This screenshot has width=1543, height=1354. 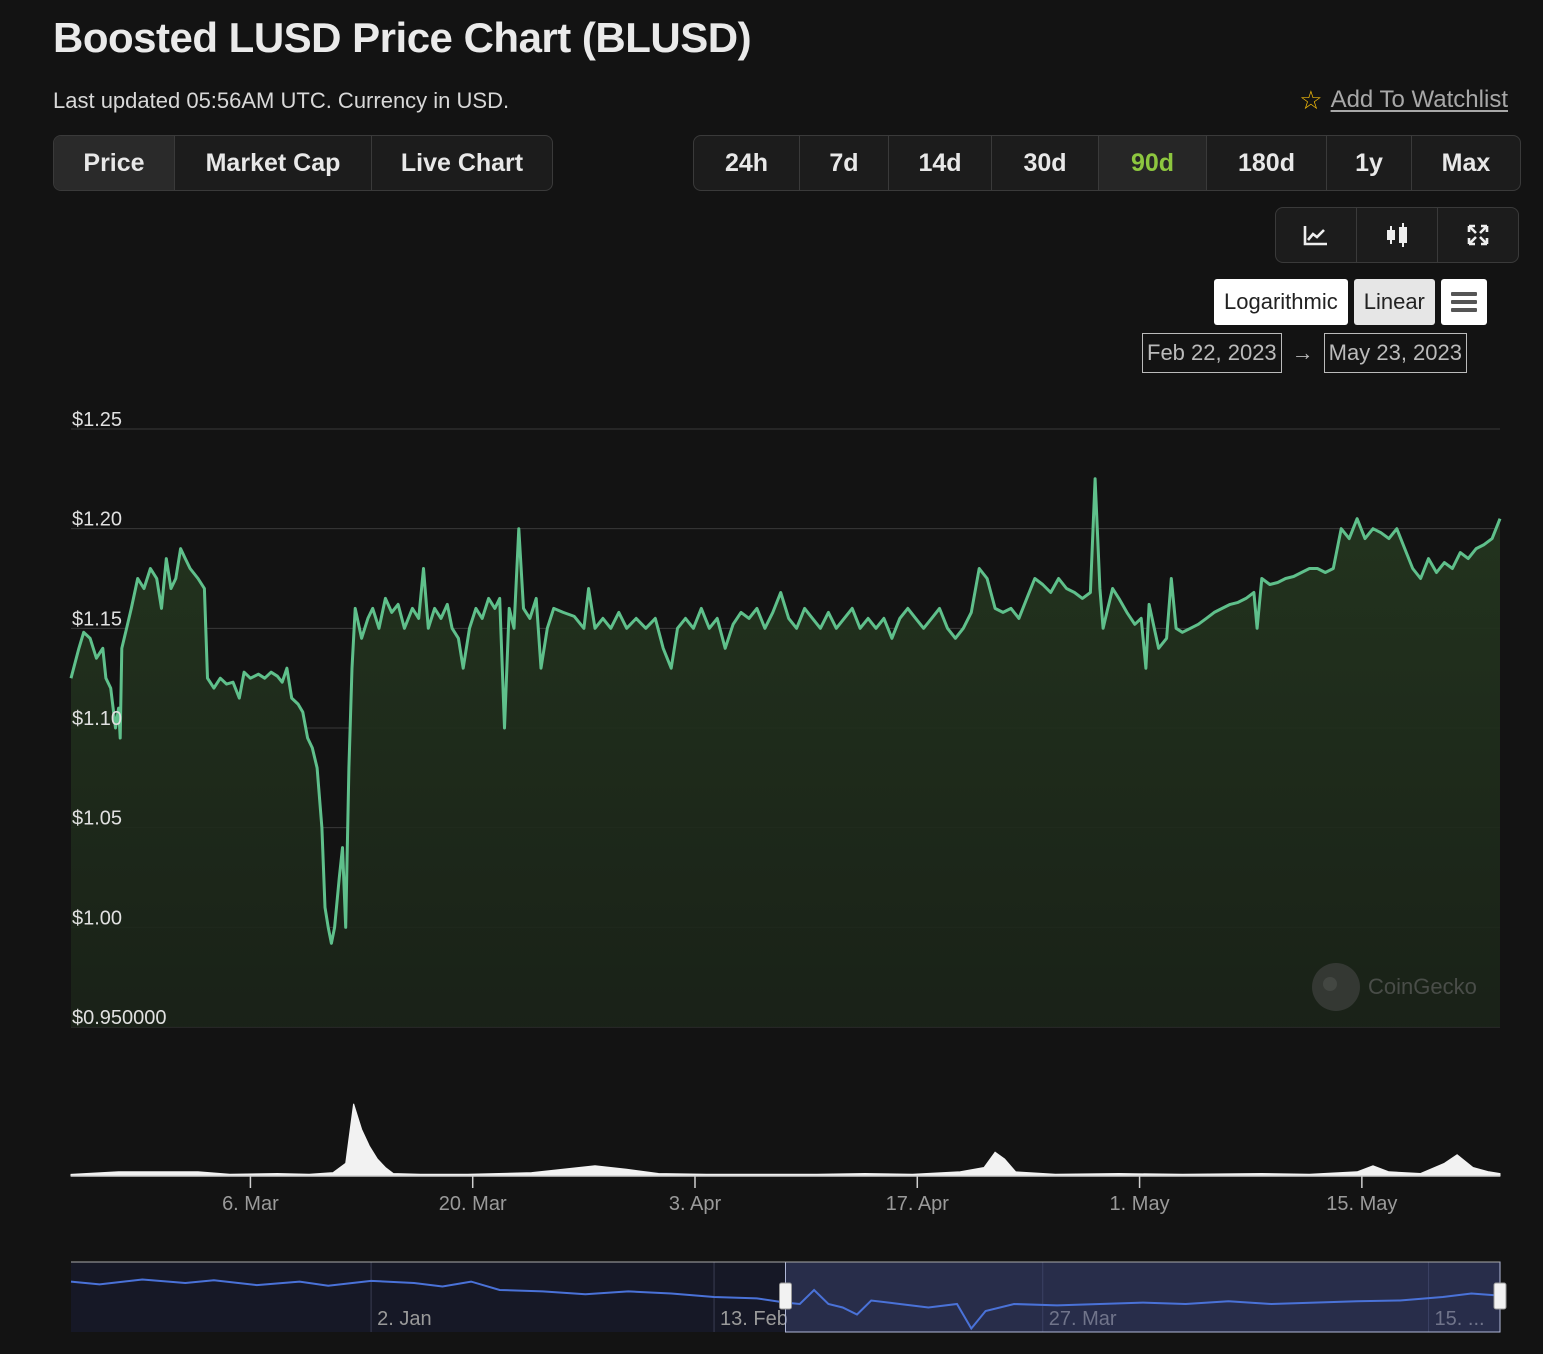 What do you see at coordinates (97, 520) in the screenshot?
I see `y-tick-label: $1.20` at bounding box center [97, 520].